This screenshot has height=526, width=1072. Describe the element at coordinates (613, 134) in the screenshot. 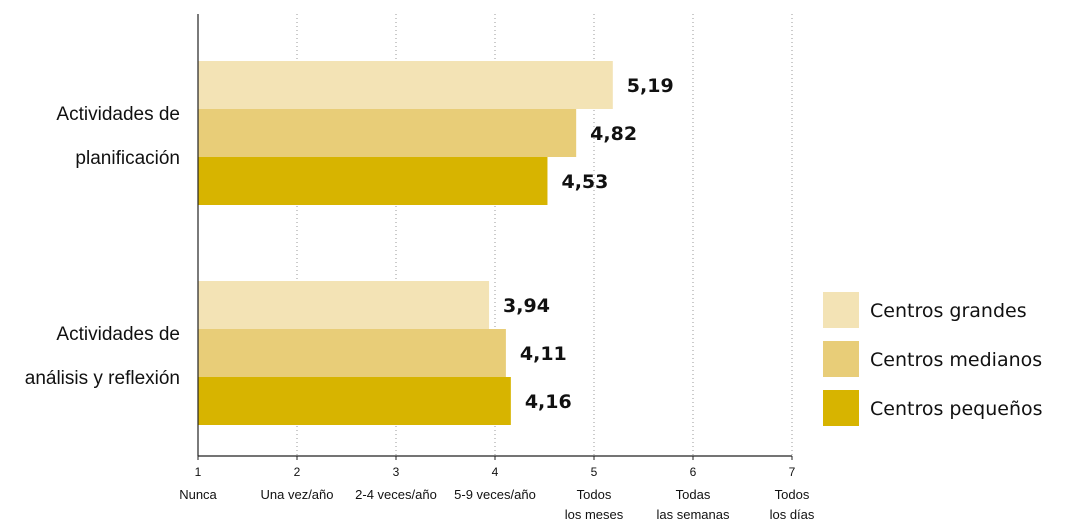

I see `data-label: 4,82` at that location.